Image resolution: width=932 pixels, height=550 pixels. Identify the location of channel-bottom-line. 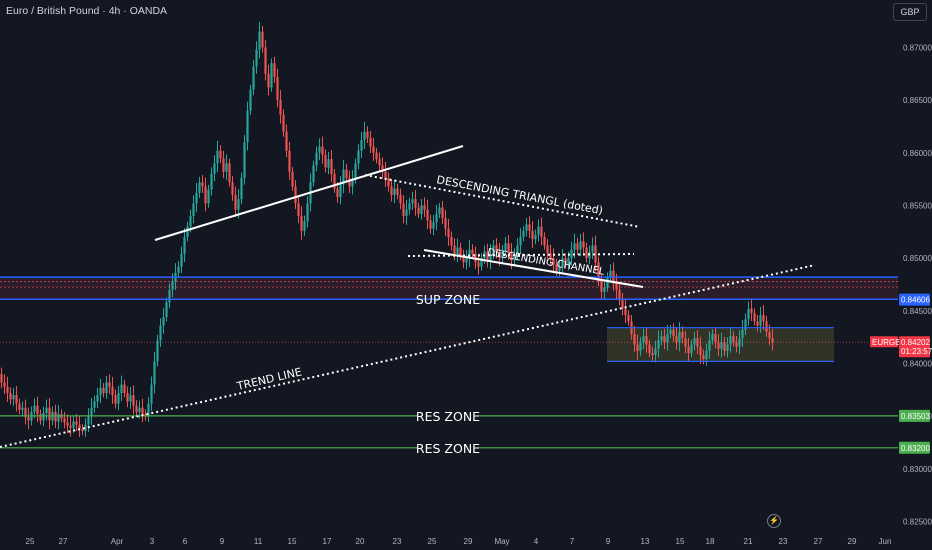
(533, 268).